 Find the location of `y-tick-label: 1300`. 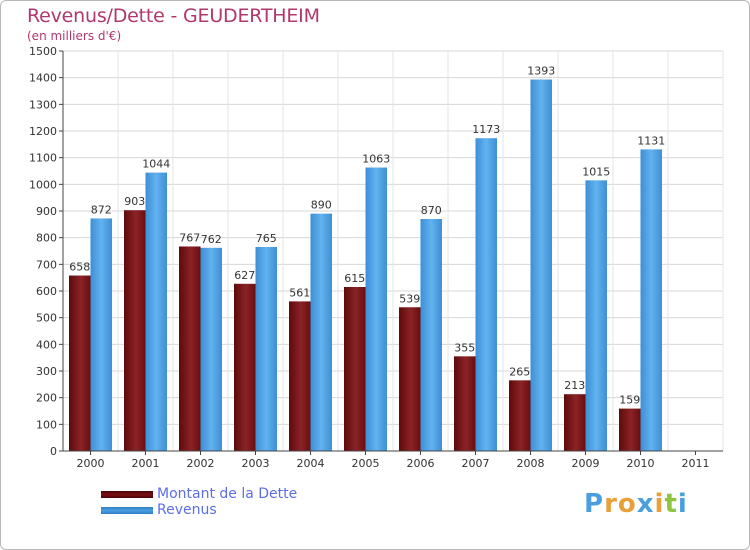

y-tick-label: 1300 is located at coordinates (43, 104).